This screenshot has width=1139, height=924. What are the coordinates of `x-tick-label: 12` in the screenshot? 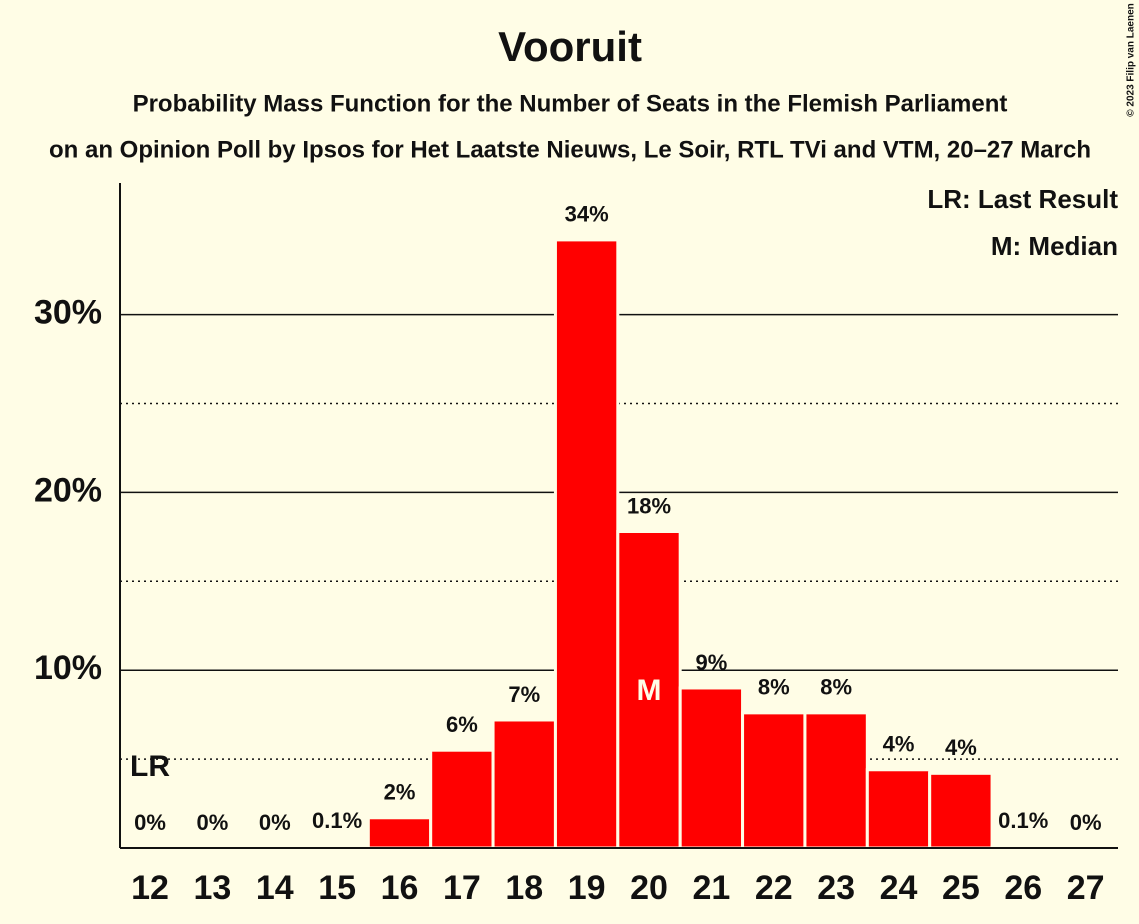 It's located at (150, 888).